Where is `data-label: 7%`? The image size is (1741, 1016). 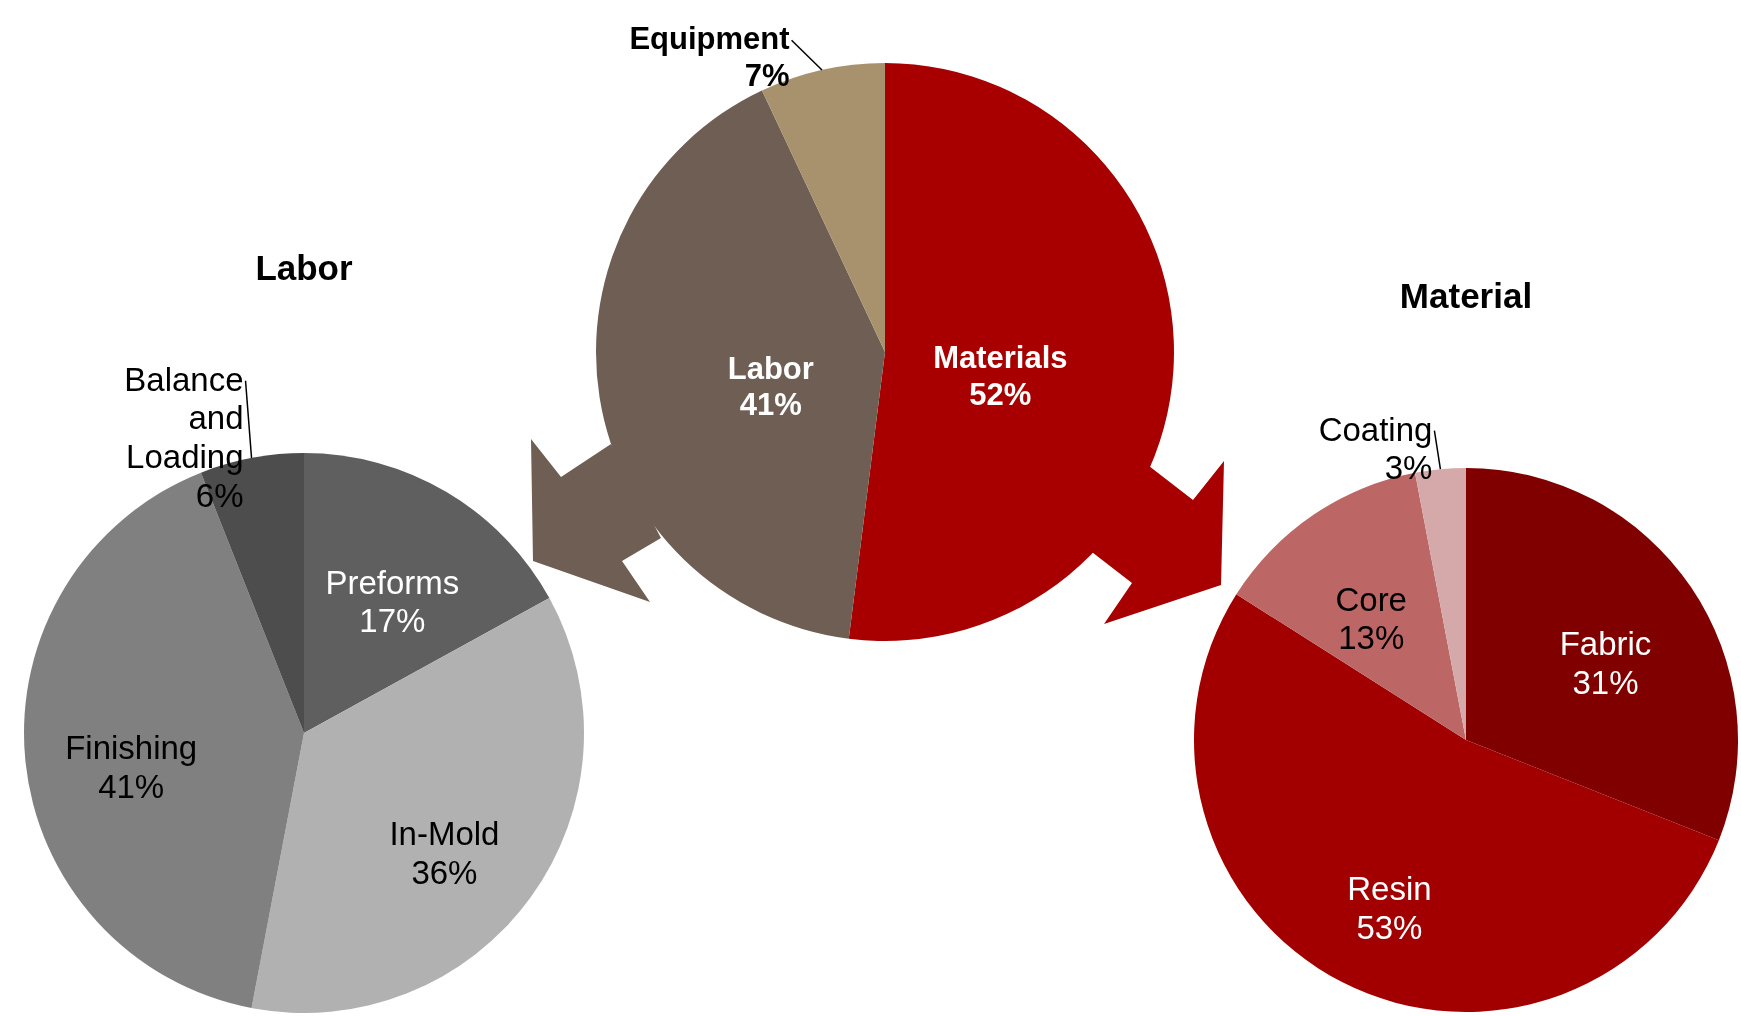 data-label: 7% is located at coordinates (767, 75).